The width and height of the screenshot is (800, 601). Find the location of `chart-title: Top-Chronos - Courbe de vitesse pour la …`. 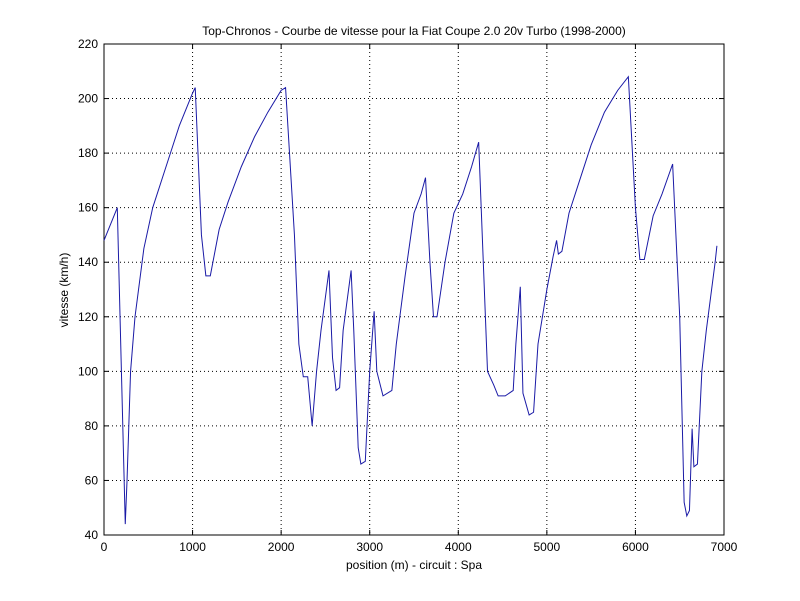

chart-title: Top-Chronos - Courbe de vitesse pour la … is located at coordinates (414, 31).